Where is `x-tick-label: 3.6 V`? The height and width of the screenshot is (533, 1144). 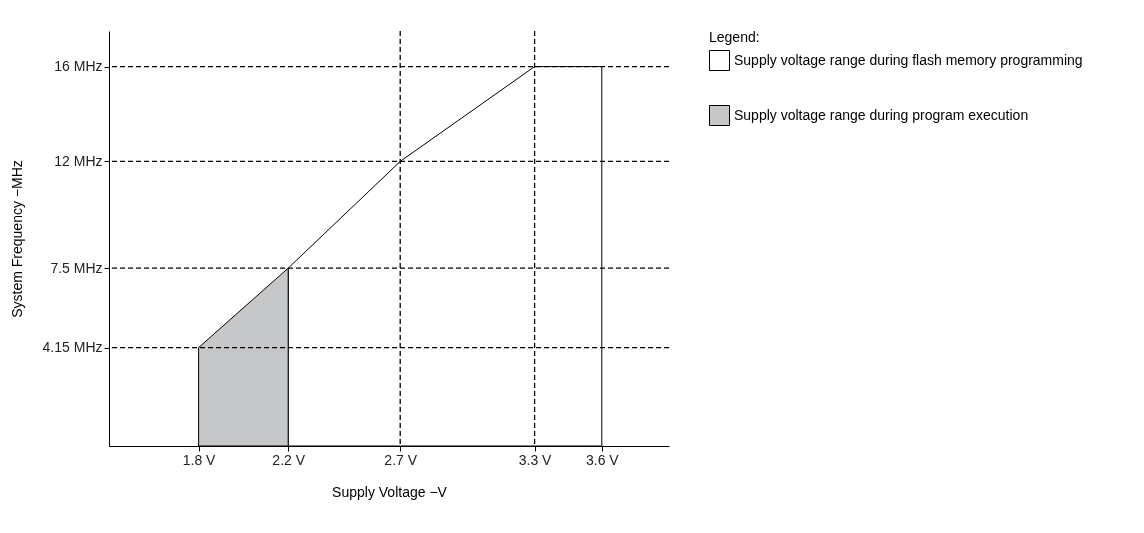 x-tick-label: 3.6 V is located at coordinates (602, 459).